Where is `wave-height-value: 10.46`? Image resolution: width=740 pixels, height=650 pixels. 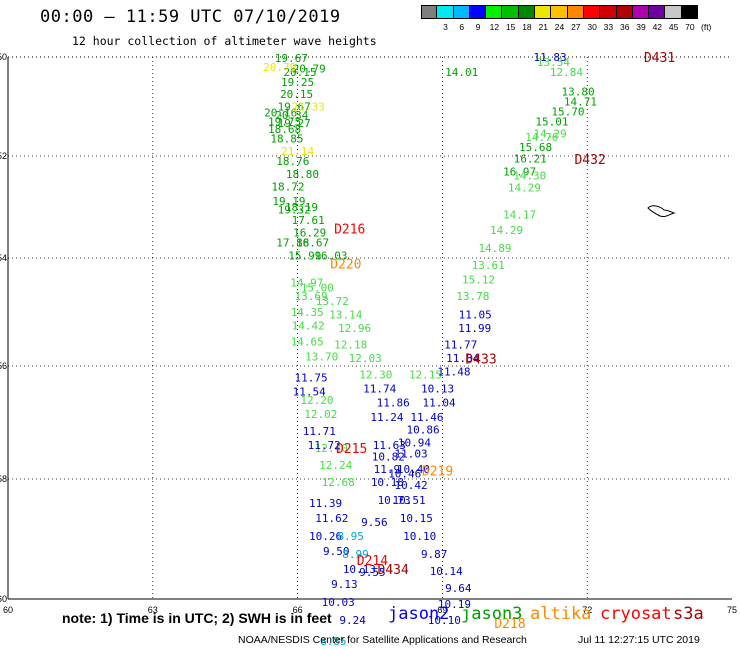
wave-height-value: 10.46 is located at coordinates (404, 473).